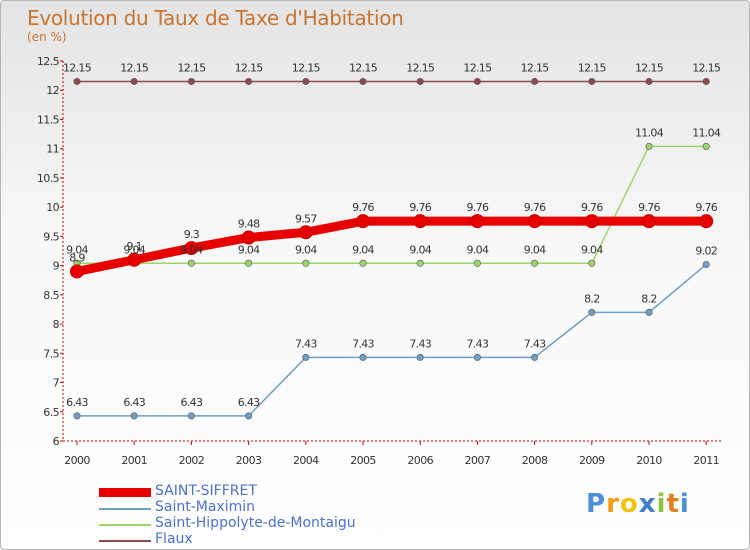  I want to click on data-label: 8.2, so click(591, 298).